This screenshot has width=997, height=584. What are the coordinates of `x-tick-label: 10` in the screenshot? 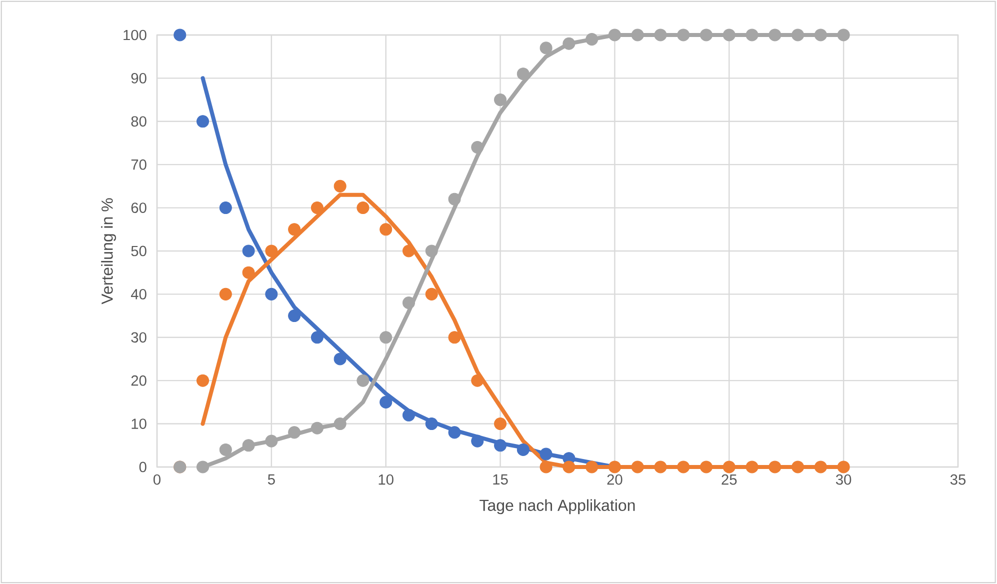 It's located at (386, 479).